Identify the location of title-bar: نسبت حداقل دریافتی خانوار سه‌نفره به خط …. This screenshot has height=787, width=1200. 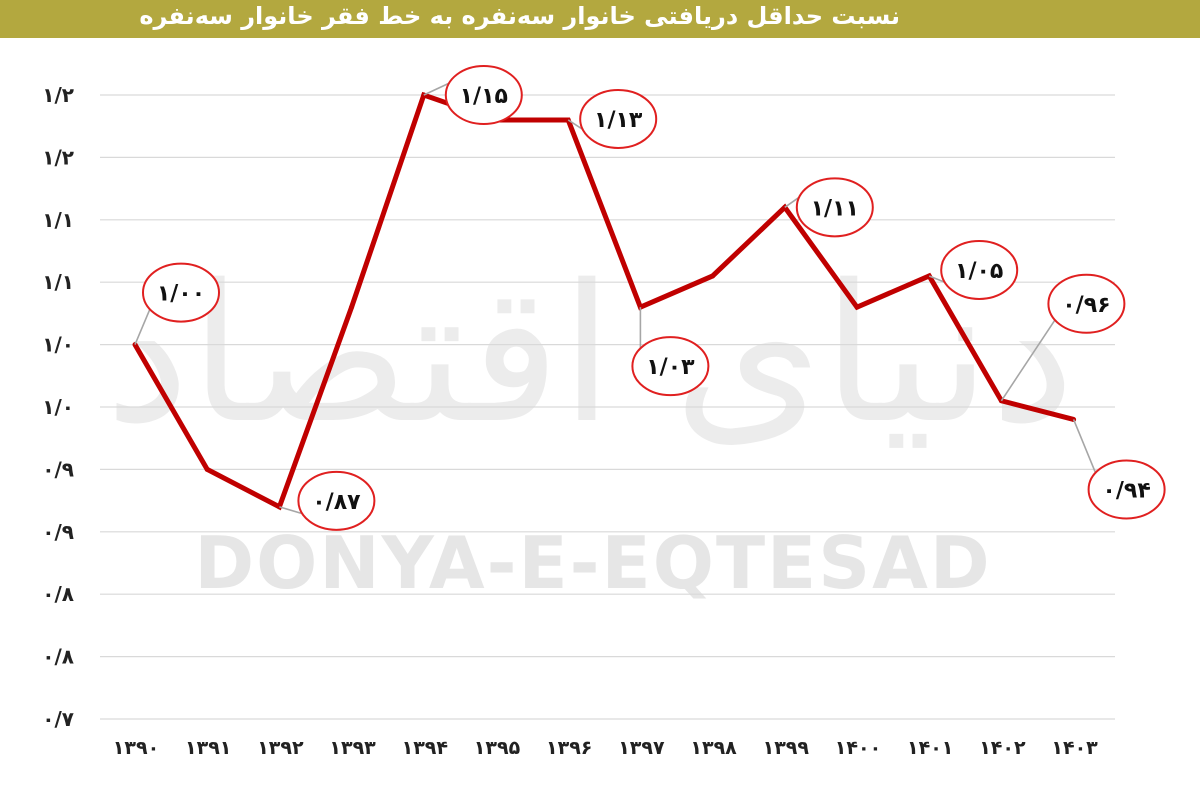
(600, 19).